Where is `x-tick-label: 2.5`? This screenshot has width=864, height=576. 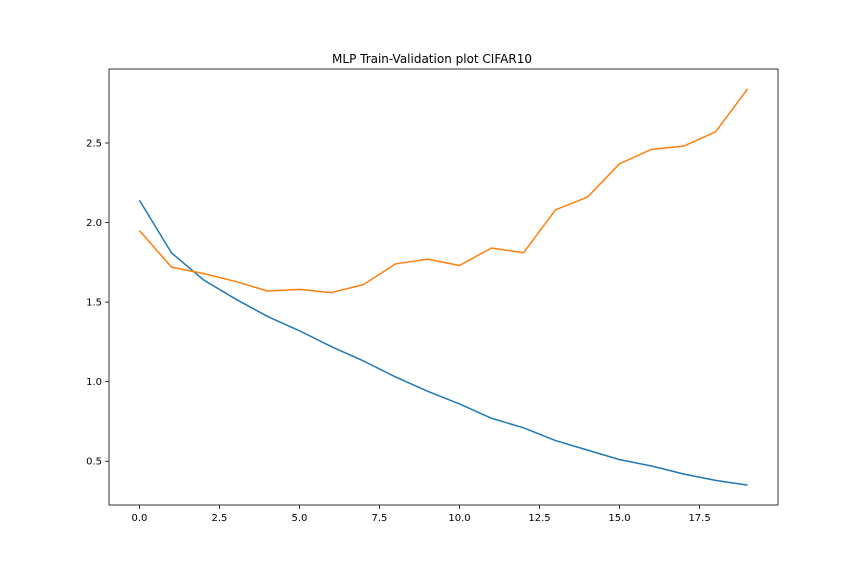
x-tick-label: 2.5 is located at coordinates (219, 518).